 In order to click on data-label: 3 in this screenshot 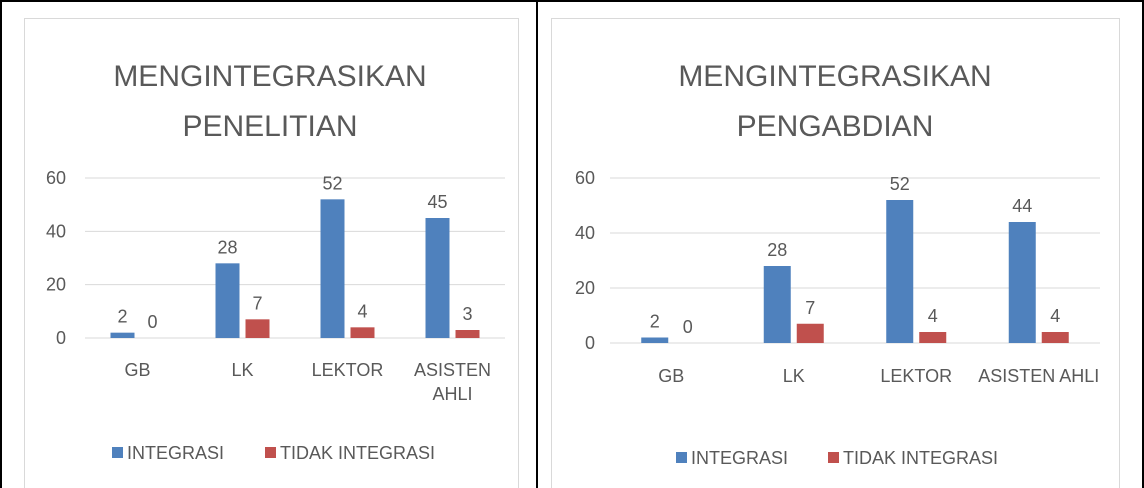, I will do `click(467, 314)`.